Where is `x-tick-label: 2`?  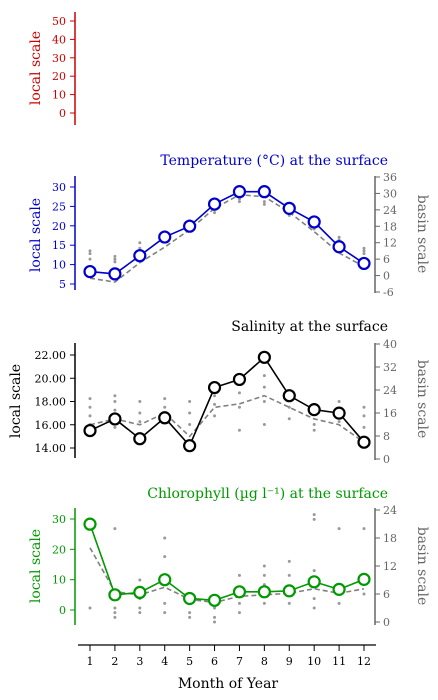 x-tick-label: 2 is located at coordinates (114, 661).